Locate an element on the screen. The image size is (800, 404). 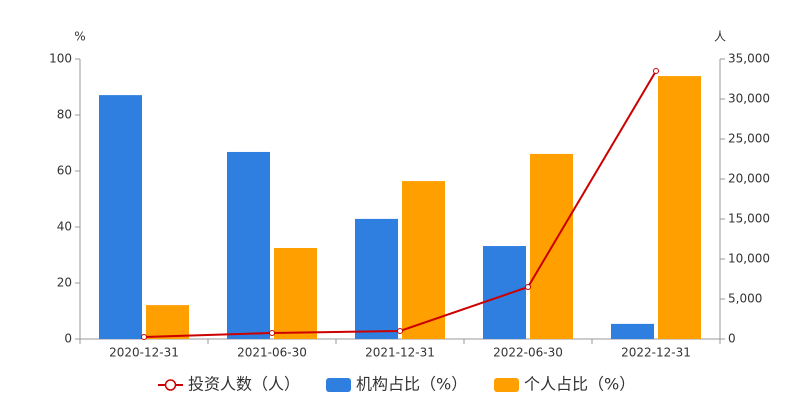
legend-label: 投资人数（人） is located at coordinates (244, 384).